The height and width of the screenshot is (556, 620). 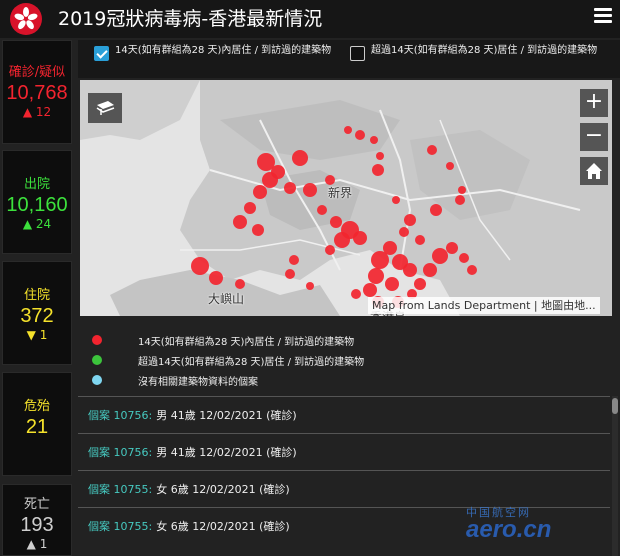 What do you see at coordinates (251, 362) in the screenshot?
I see `legend-label: 超過14天(如有群組為28 天)居住 / 到訪過的建築物` at bounding box center [251, 362].